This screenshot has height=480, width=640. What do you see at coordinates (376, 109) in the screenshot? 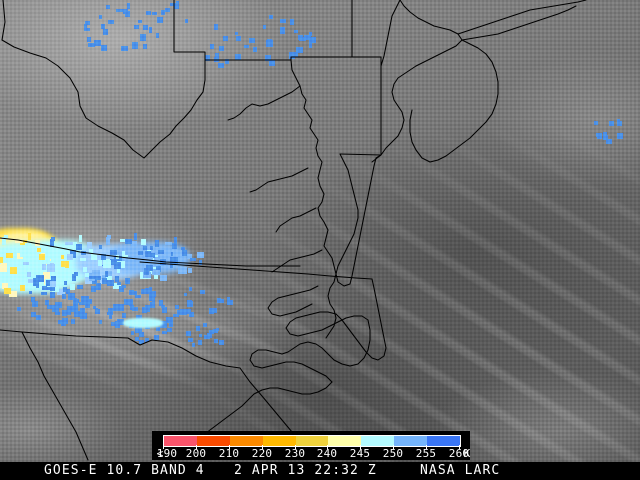
I see `border-delaware-west` at bounding box center [376, 109].